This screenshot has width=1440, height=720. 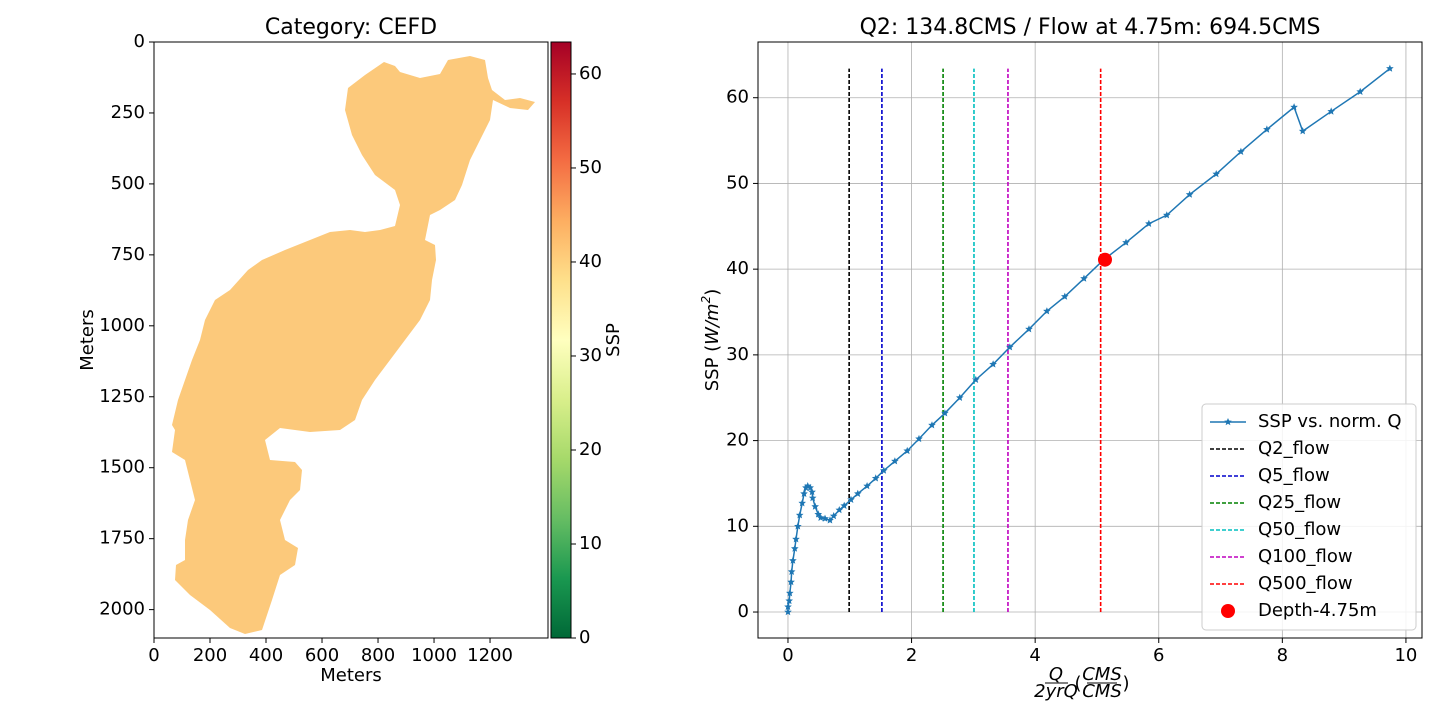 I want to click on legend-label: Depth-4.75m, so click(x=1317, y=610).